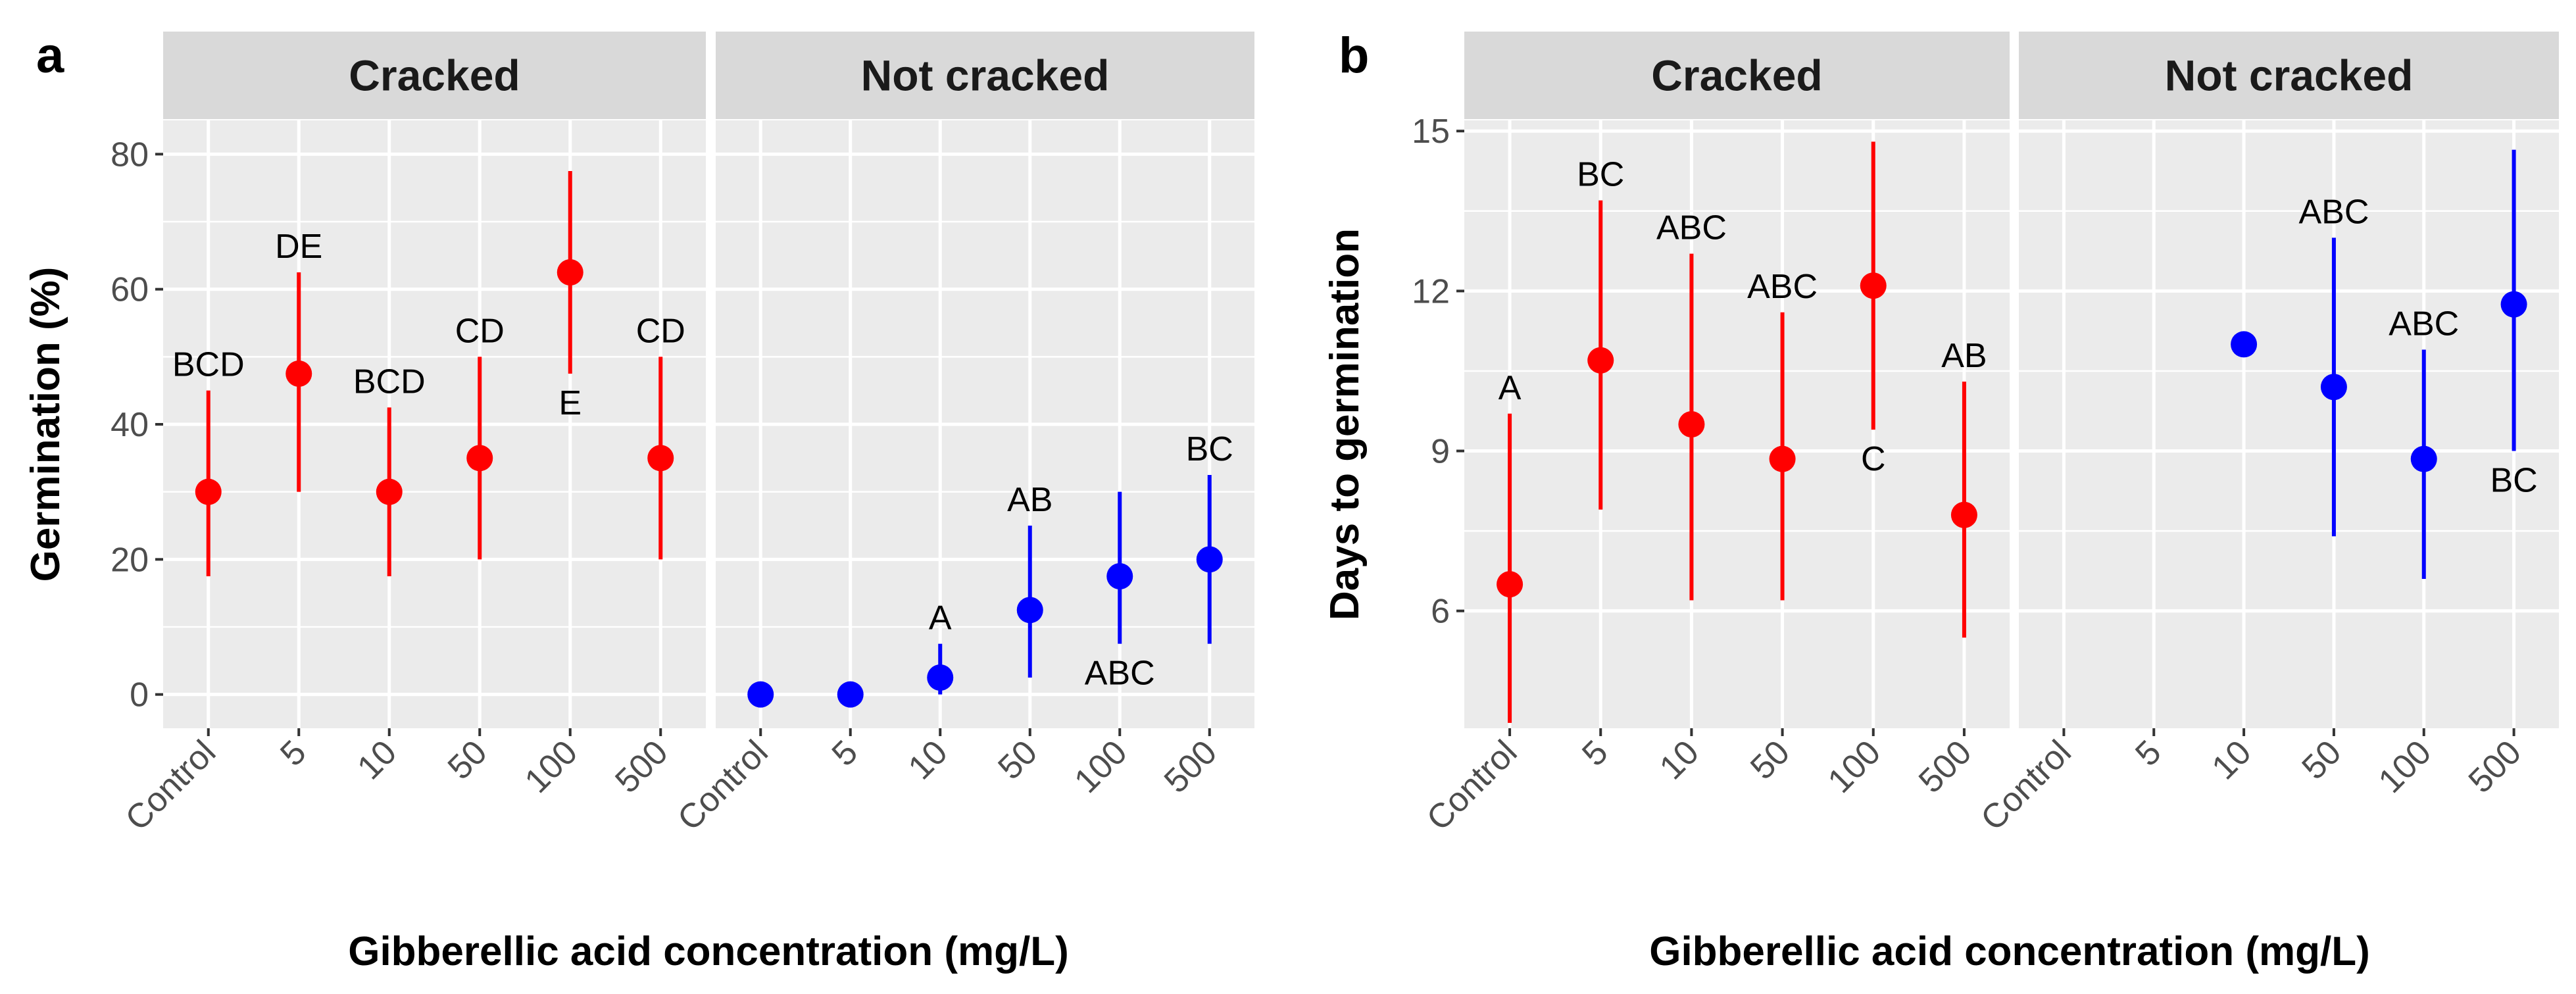 The image size is (2576, 994). What do you see at coordinates (1440, 612) in the screenshot?
I see `y-tick-label: 6` at bounding box center [1440, 612].